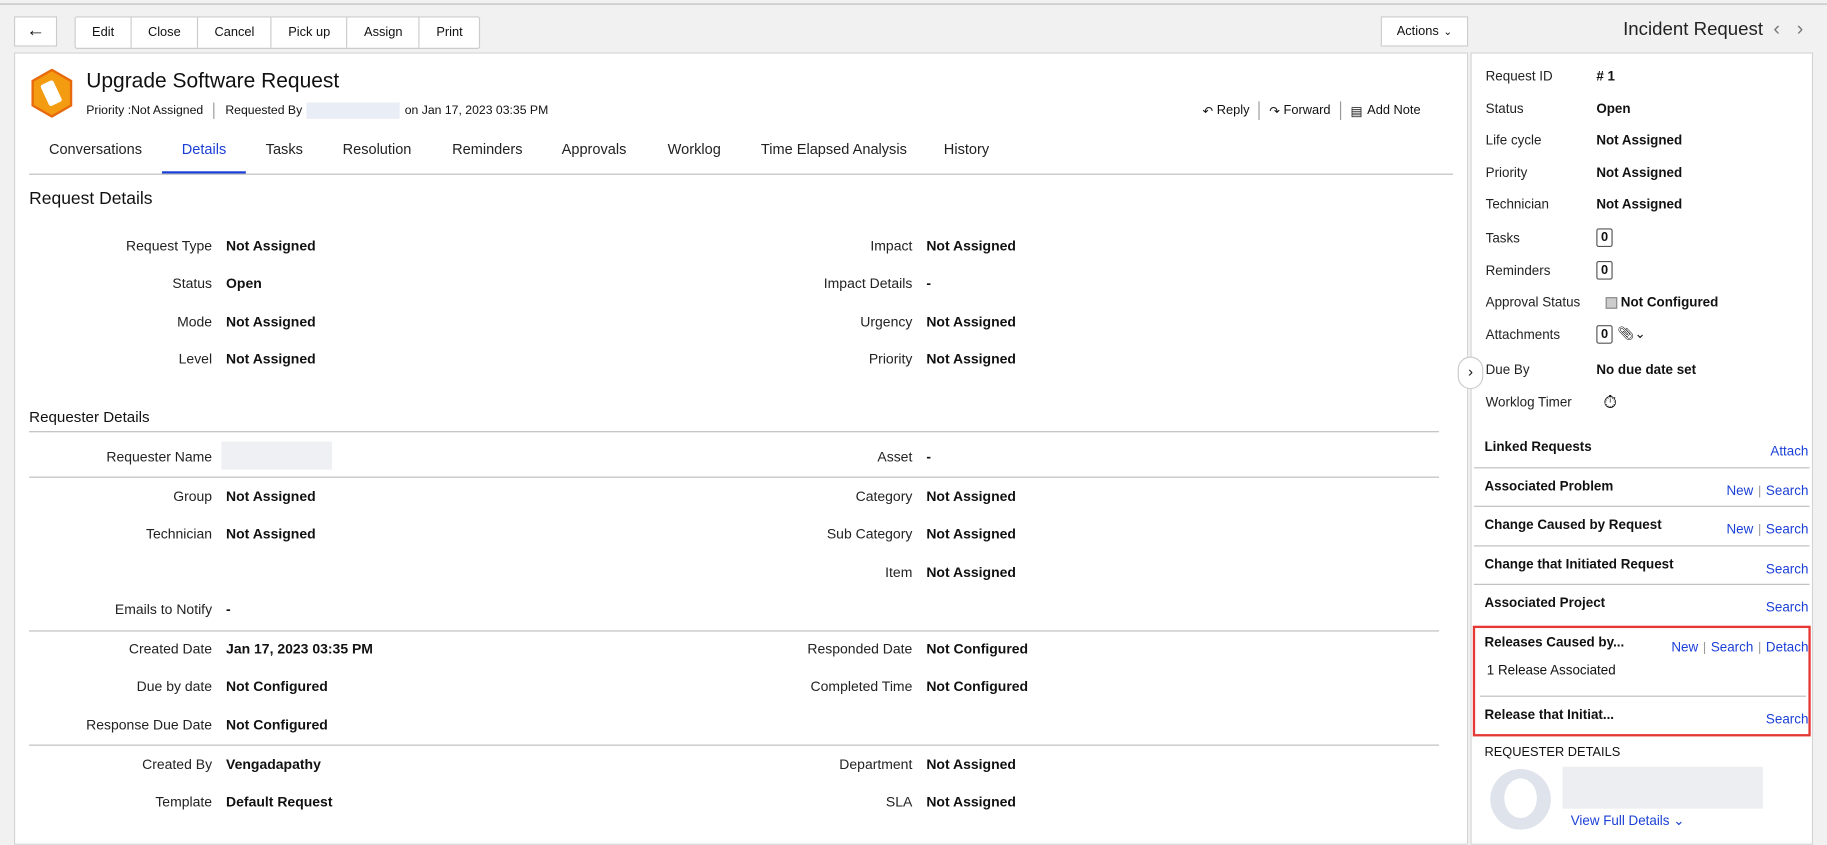 This screenshot has width=1827, height=845. I want to click on request-type-value: Not Assigned, so click(271, 246).